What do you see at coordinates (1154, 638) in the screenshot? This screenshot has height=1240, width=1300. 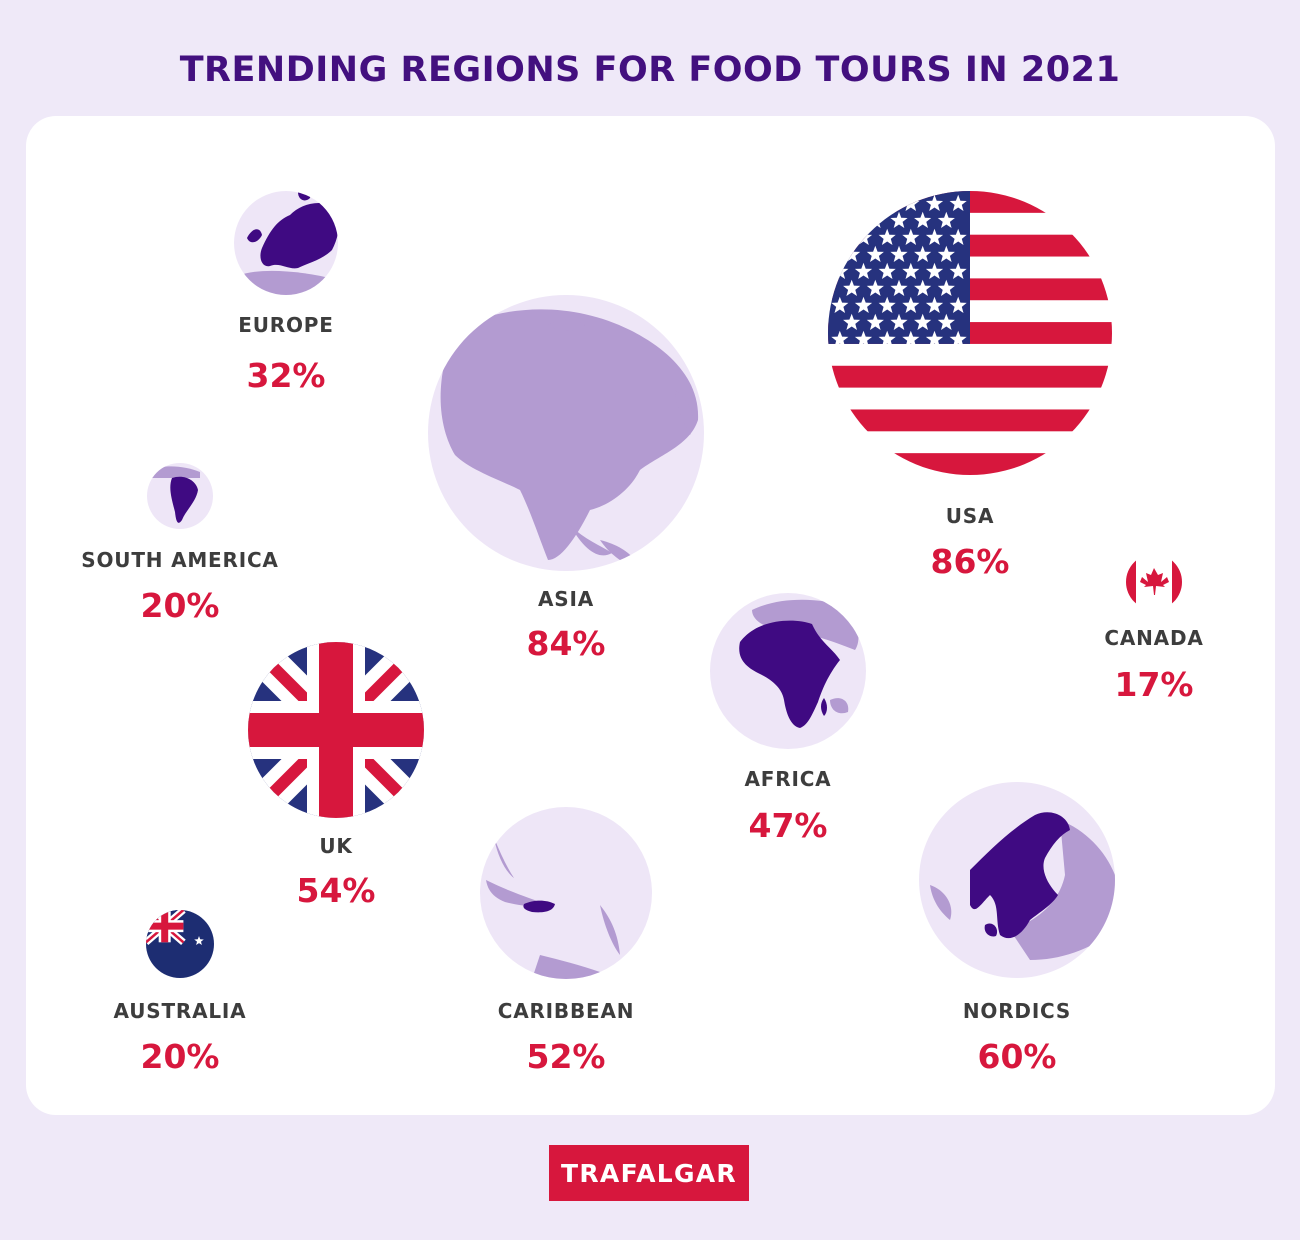 I see `region-label-canada: CANADA` at bounding box center [1154, 638].